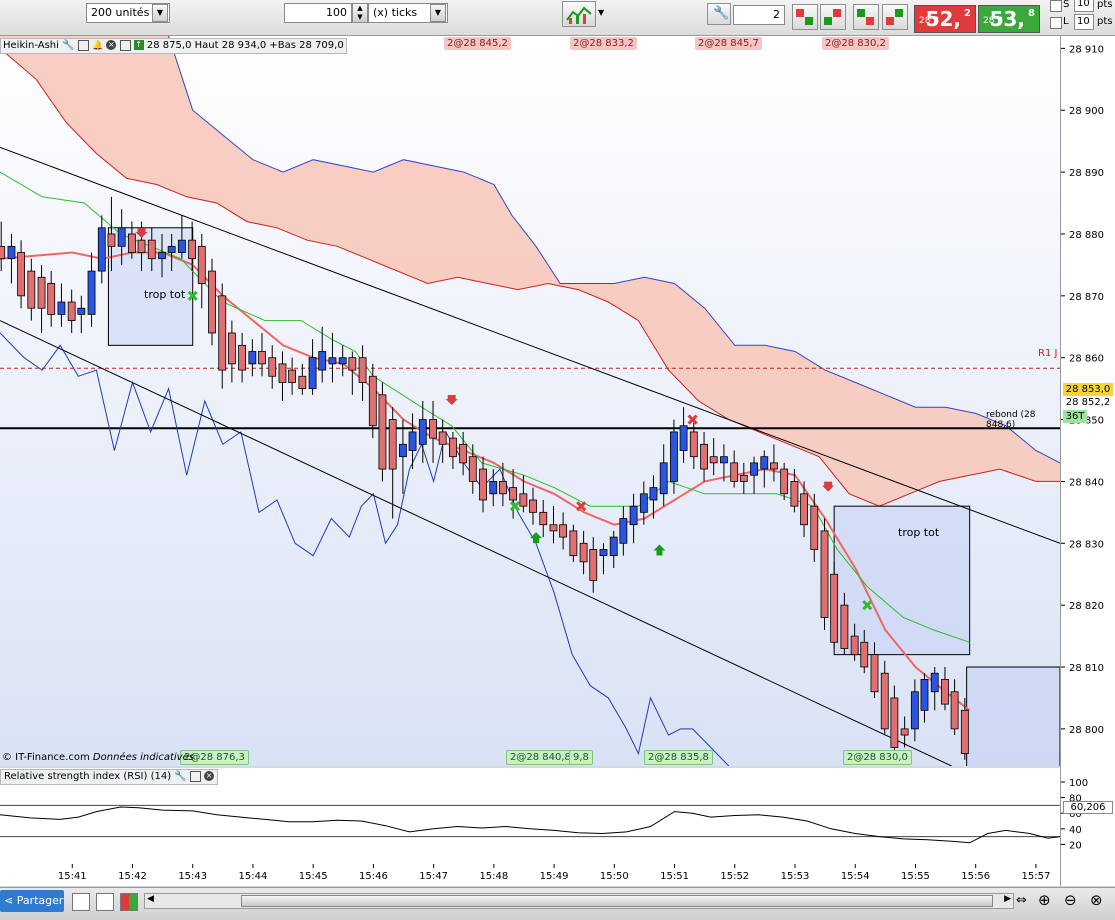  Describe the element at coordinates (617, 901) in the screenshot. I see `scrollbar-thumb` at that location.